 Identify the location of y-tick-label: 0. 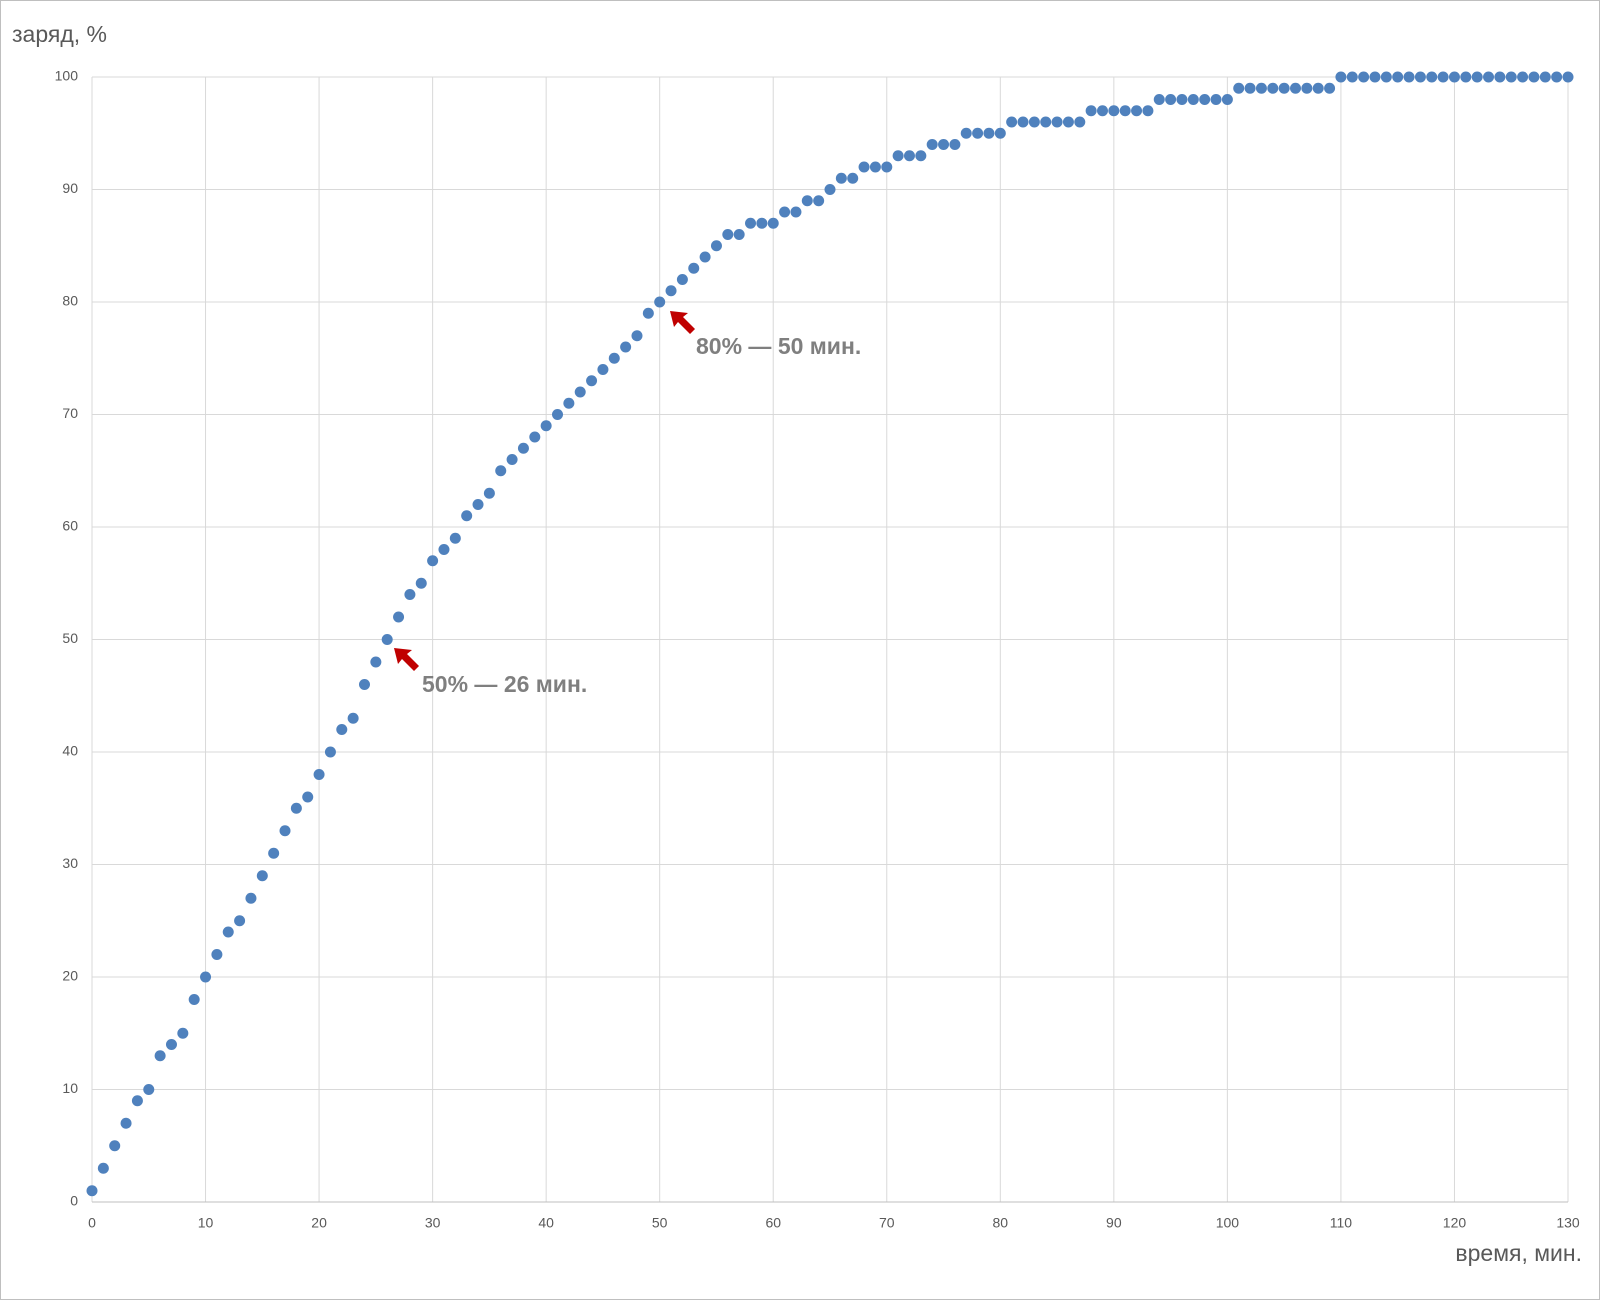
(74, 1201).